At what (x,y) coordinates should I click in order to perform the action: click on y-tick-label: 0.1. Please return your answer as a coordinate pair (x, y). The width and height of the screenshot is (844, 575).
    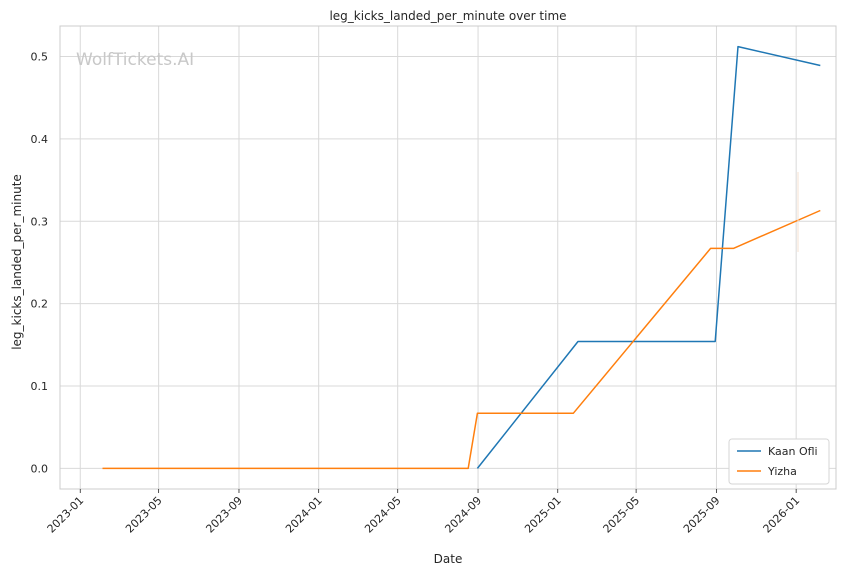
    Looking at the image, I should click on (40, 386).